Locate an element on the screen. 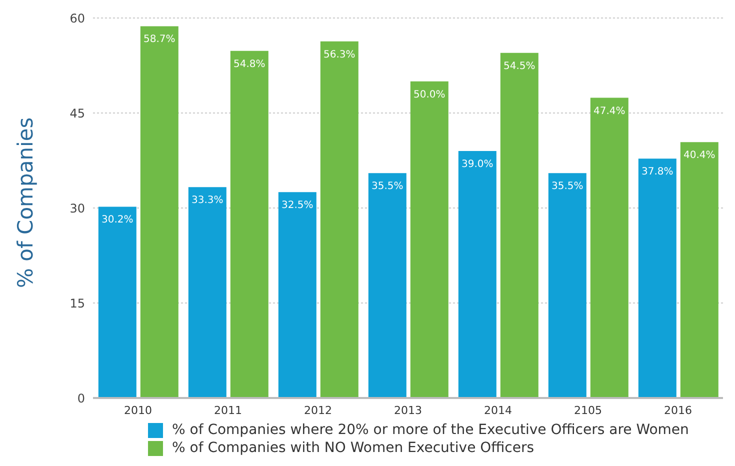 This screenshot has height=466, width=735. y-tick-label: 45 is located at coordinates (77, 113).